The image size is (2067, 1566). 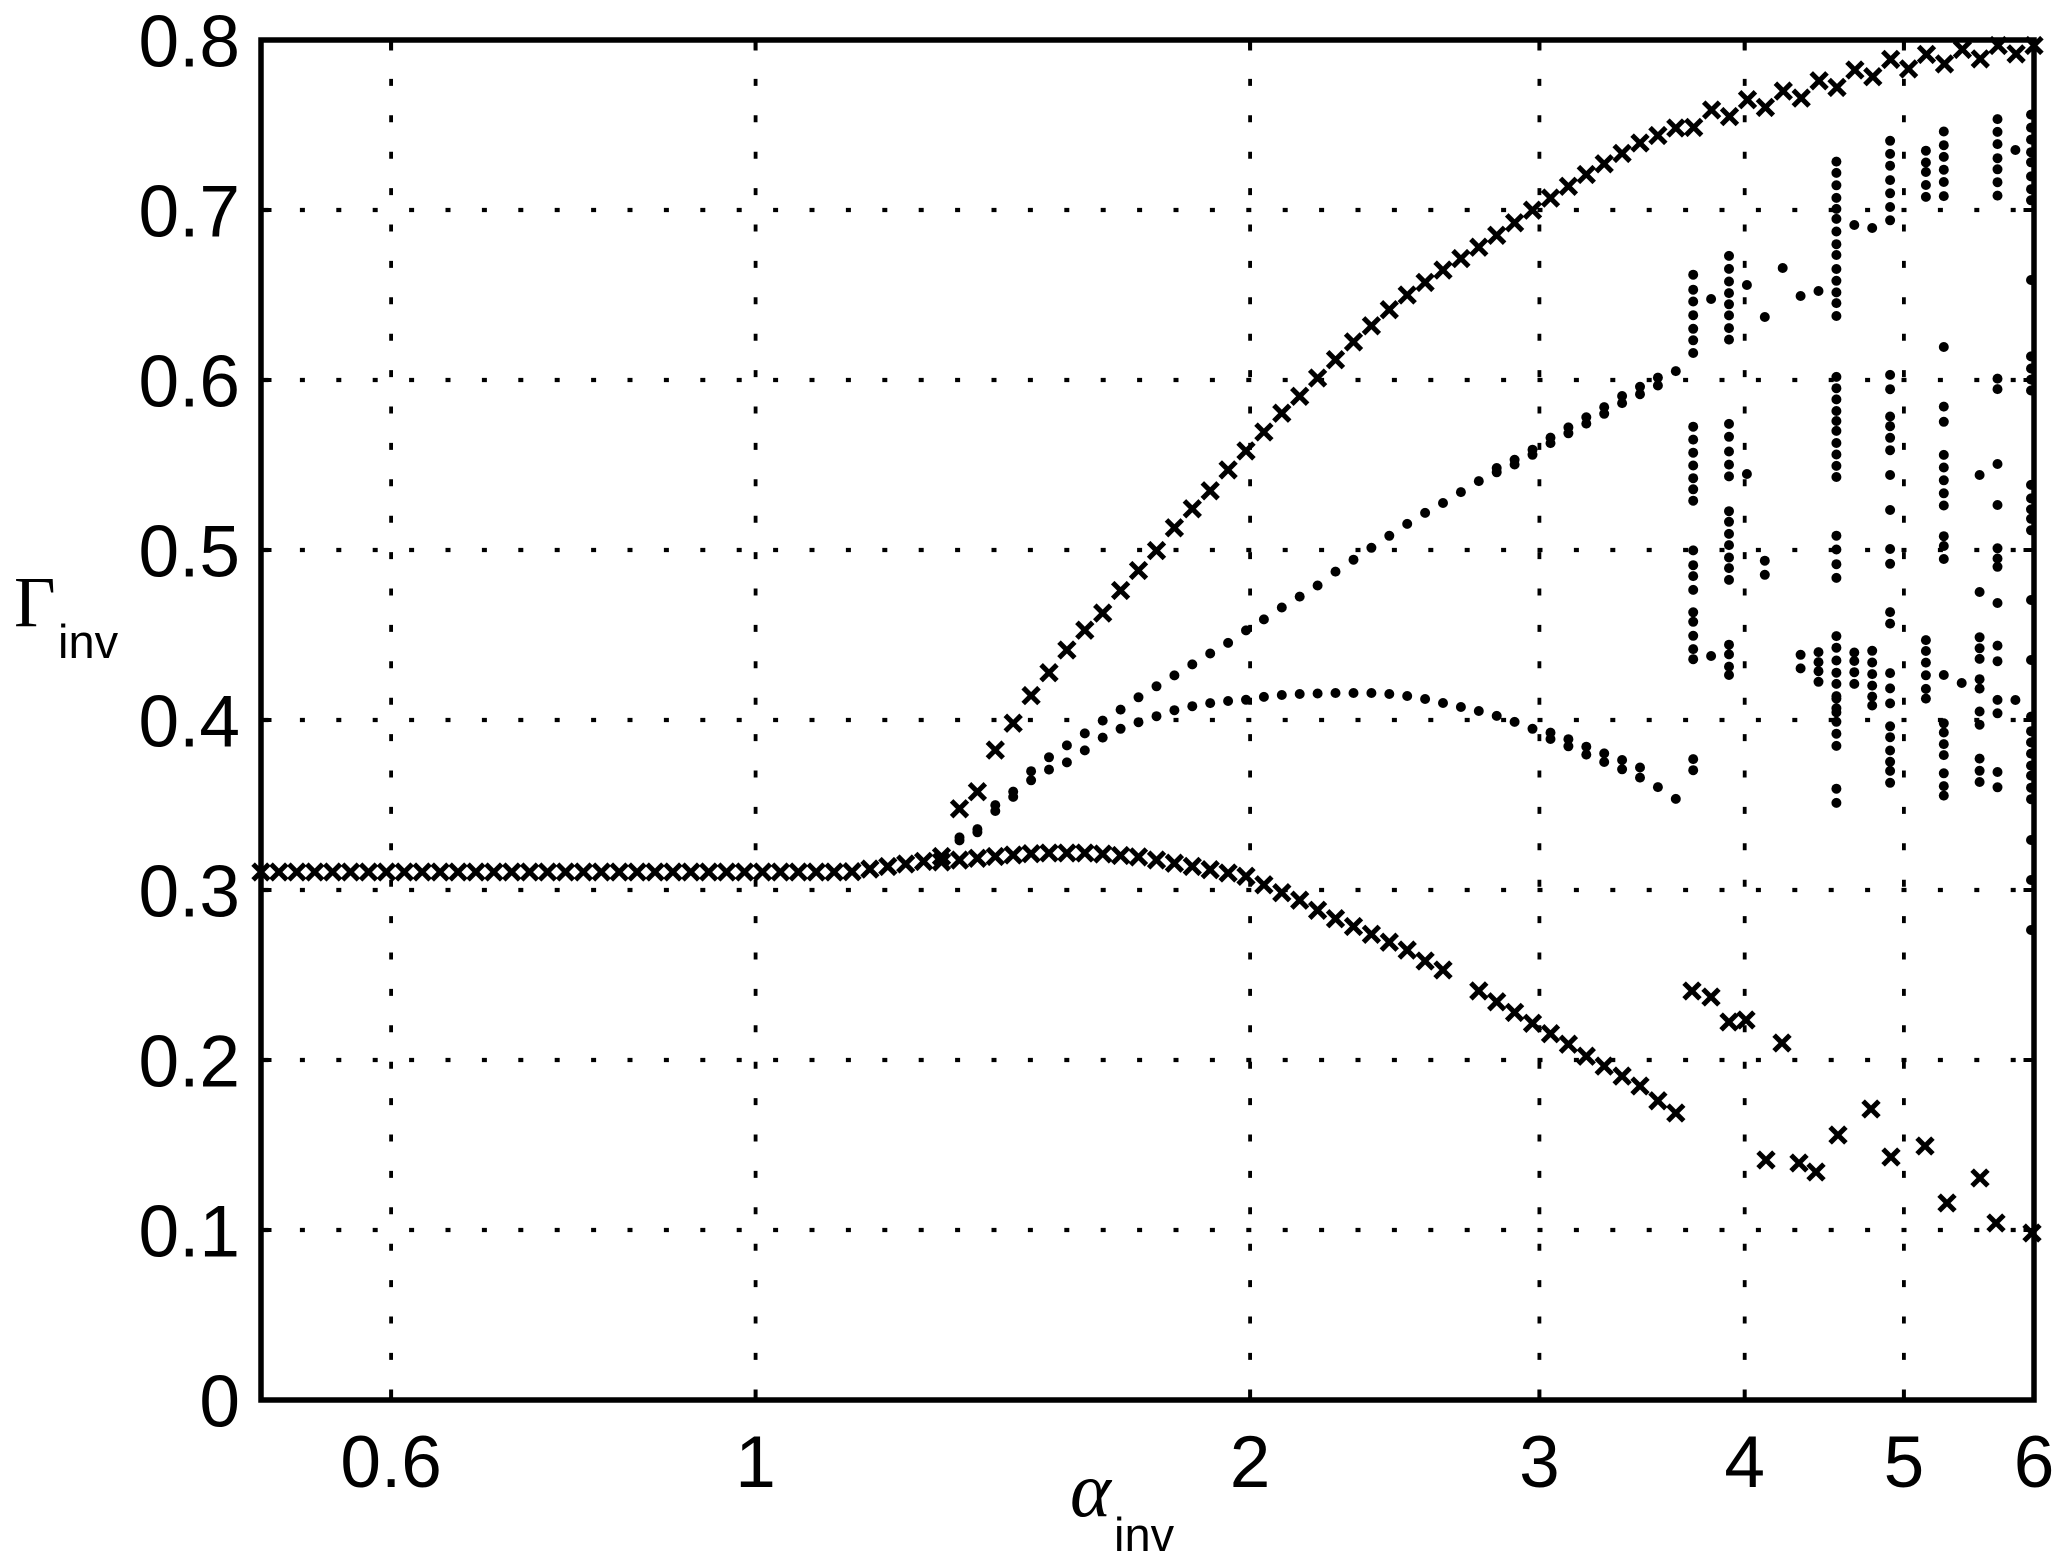 What do you see at coordinates (189, 1062) in the screenshot?
I see `svg-text: 0.2` at bounding box center [189, 1062].